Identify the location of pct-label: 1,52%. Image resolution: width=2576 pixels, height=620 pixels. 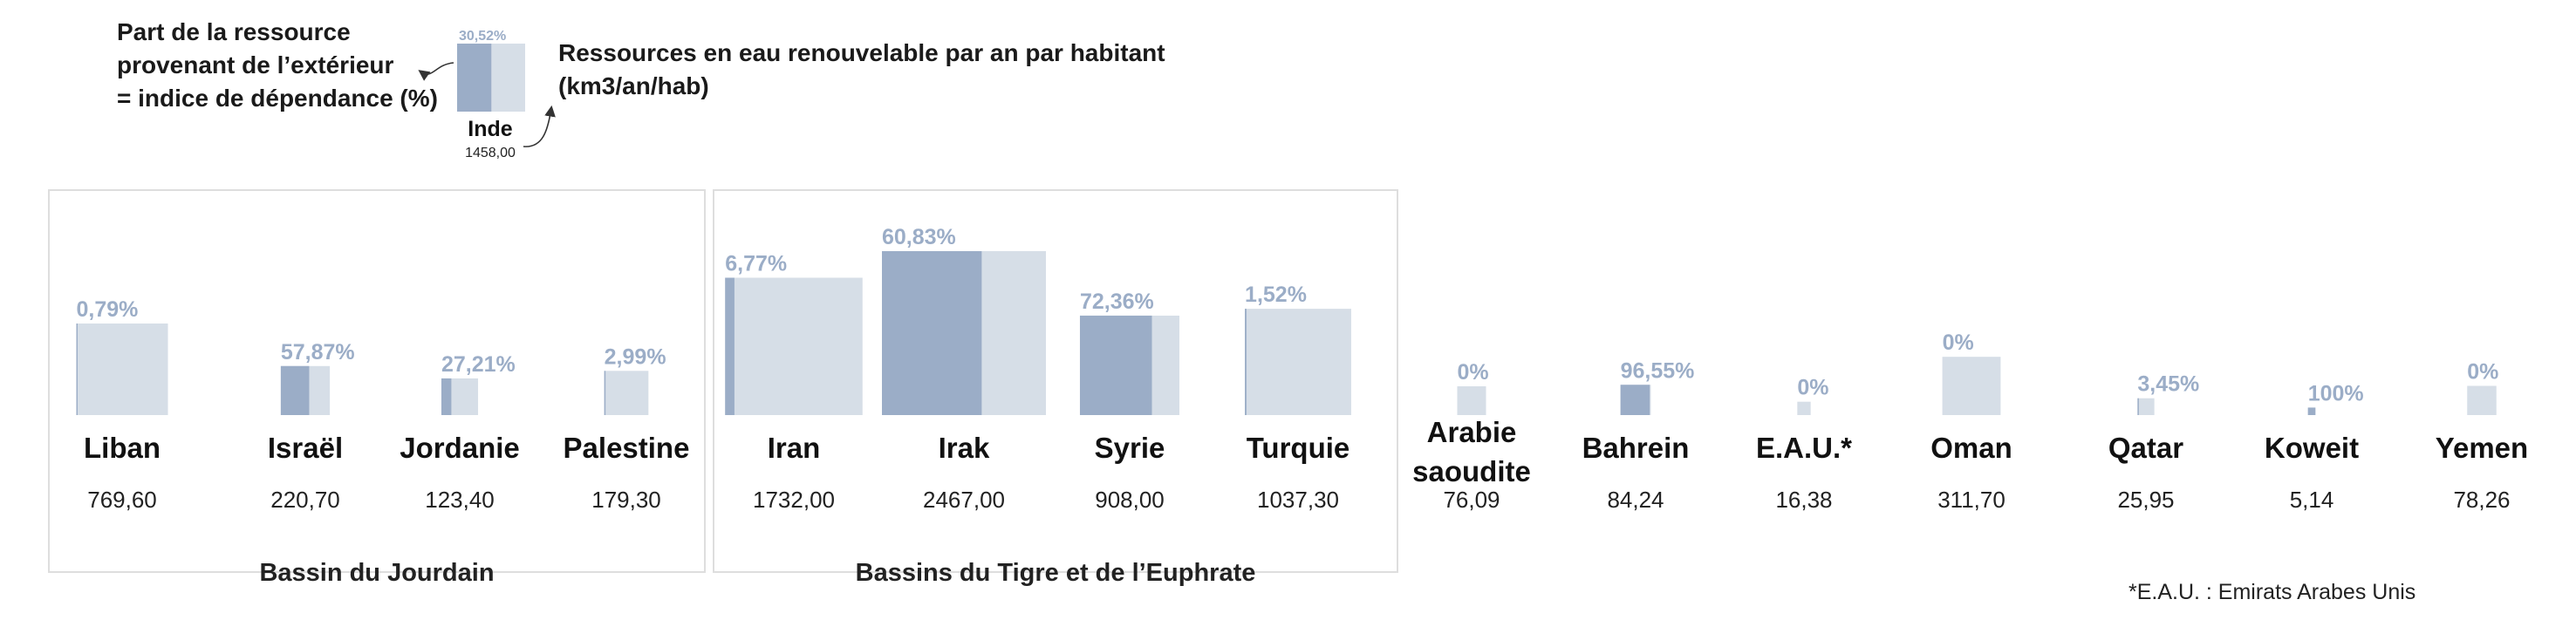
(1276, 295).